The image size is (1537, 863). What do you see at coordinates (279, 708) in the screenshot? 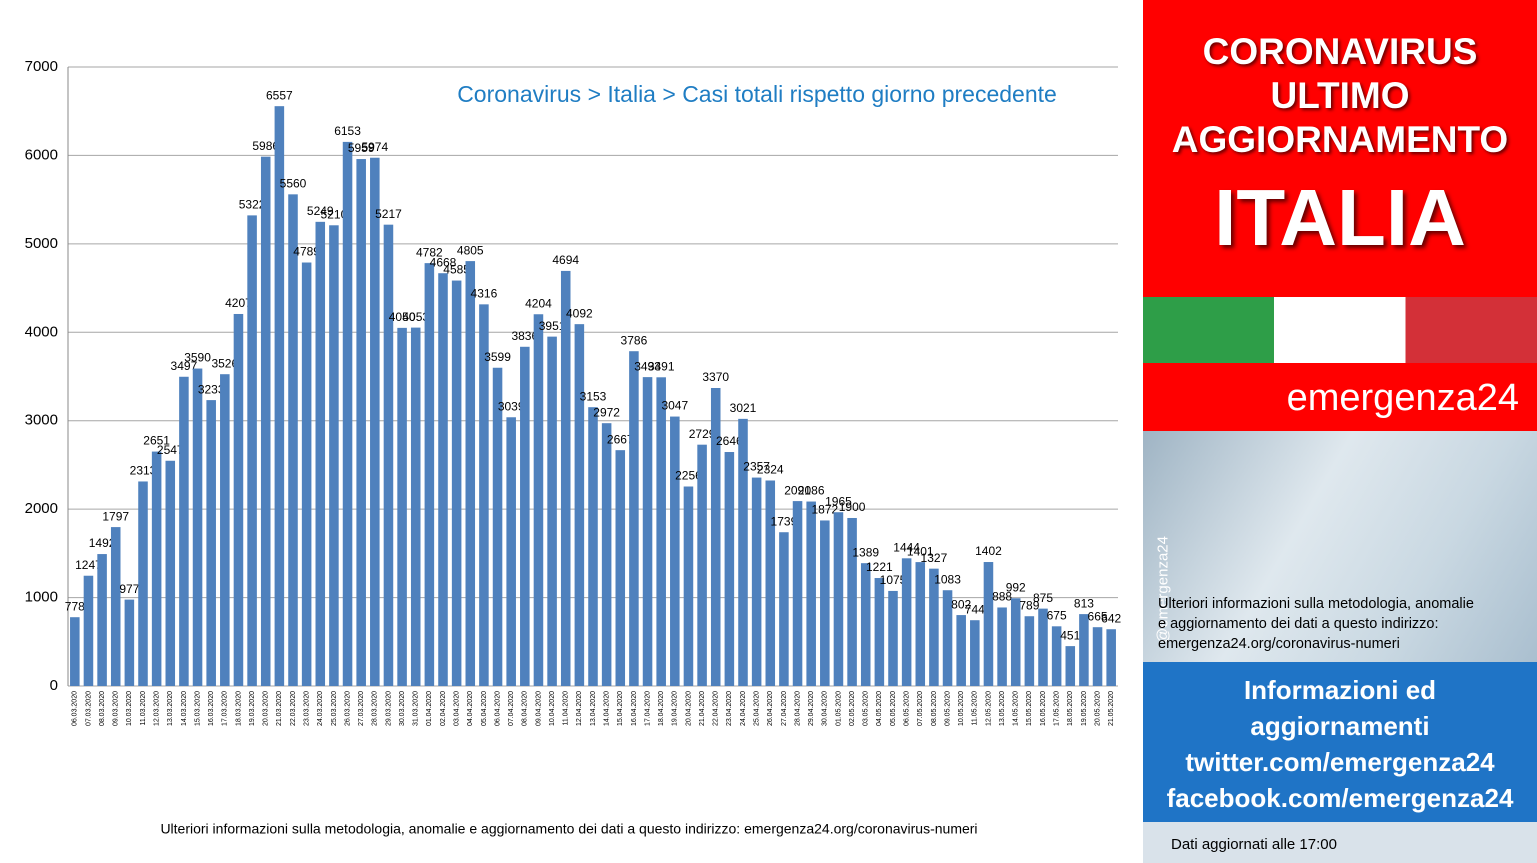
I see `x-tick-label: 21.03.2020` at bounding box center [279, 708].